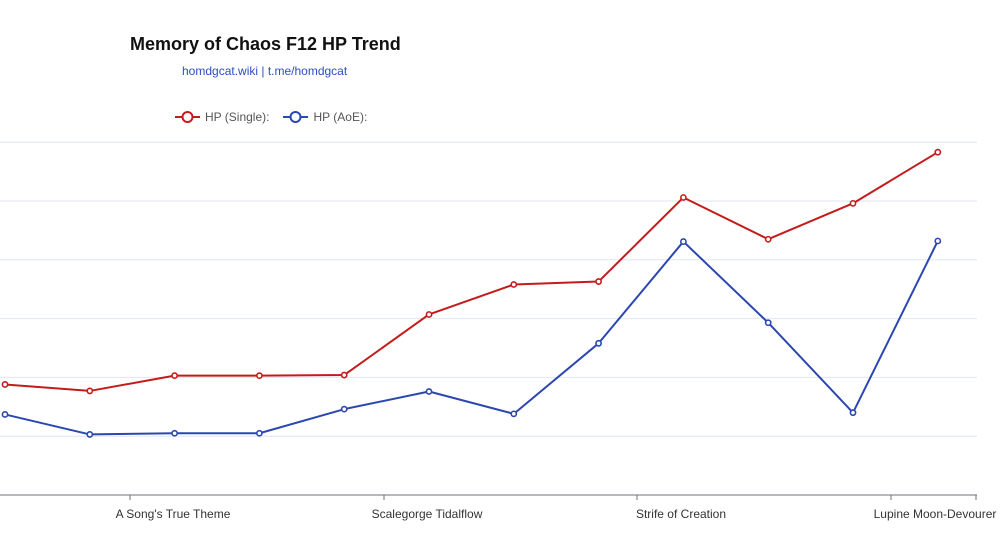 This screenshot has width=1007, height=560. Describe the element at coordinates (187, 117) in the screenshot. I see `legend-marker-hp-single` at that location.